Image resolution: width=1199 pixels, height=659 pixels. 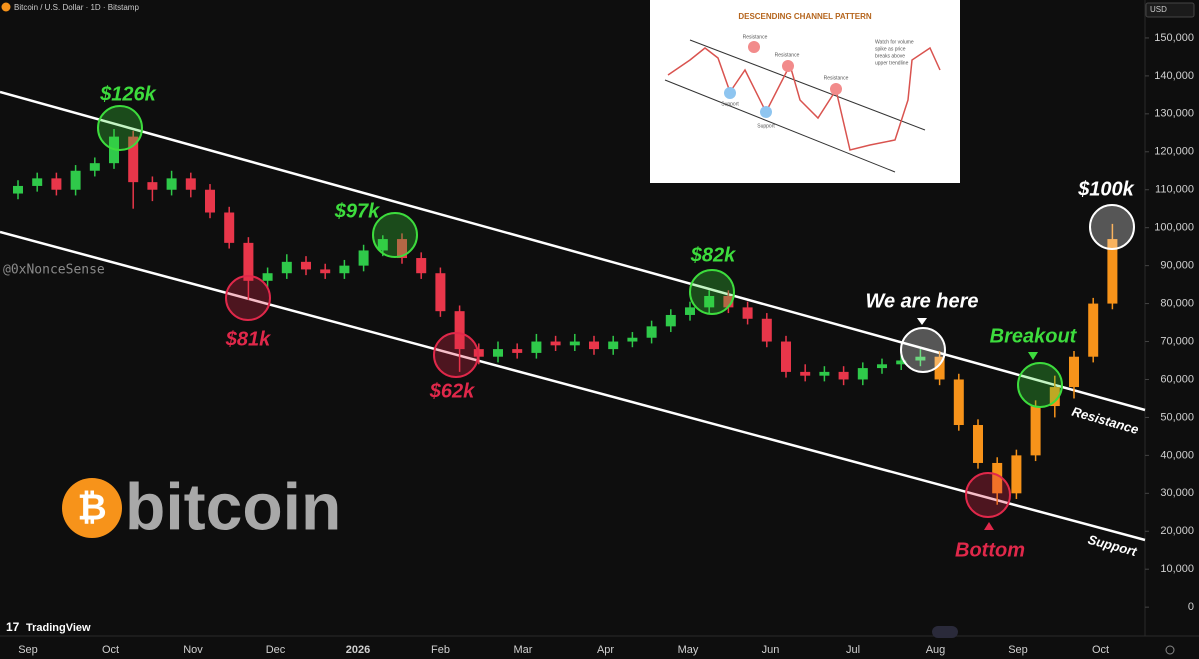 I want to click on annotation-label: $126k, so click(x=127, y=94).